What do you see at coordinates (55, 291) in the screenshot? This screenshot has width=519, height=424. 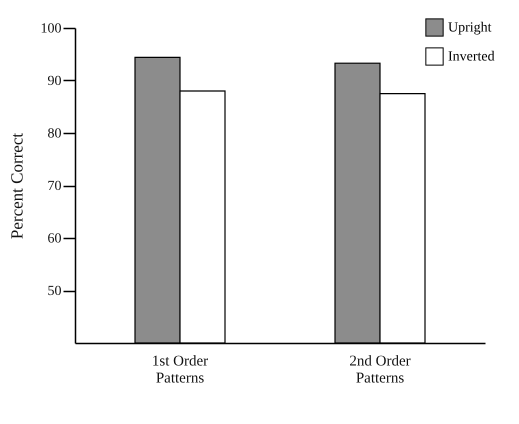 I see `y-tick-label: 50` at bounding box center [55, 291].